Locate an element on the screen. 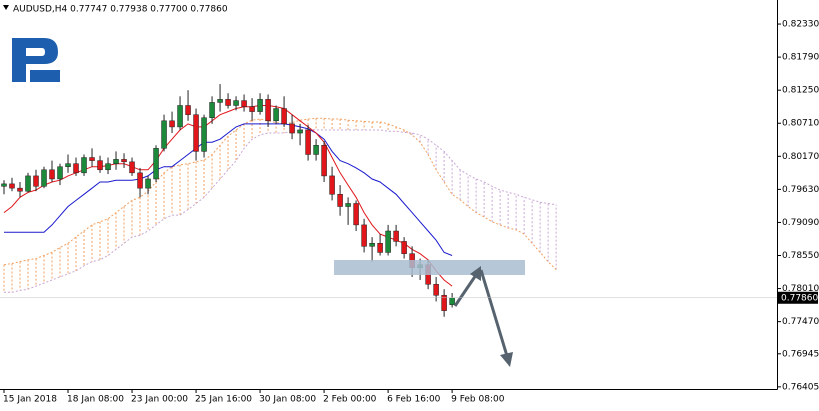 Image resolution: width=819 pixels, height=411 pixels. arrow-down-head is located at coordinates (506, 359).